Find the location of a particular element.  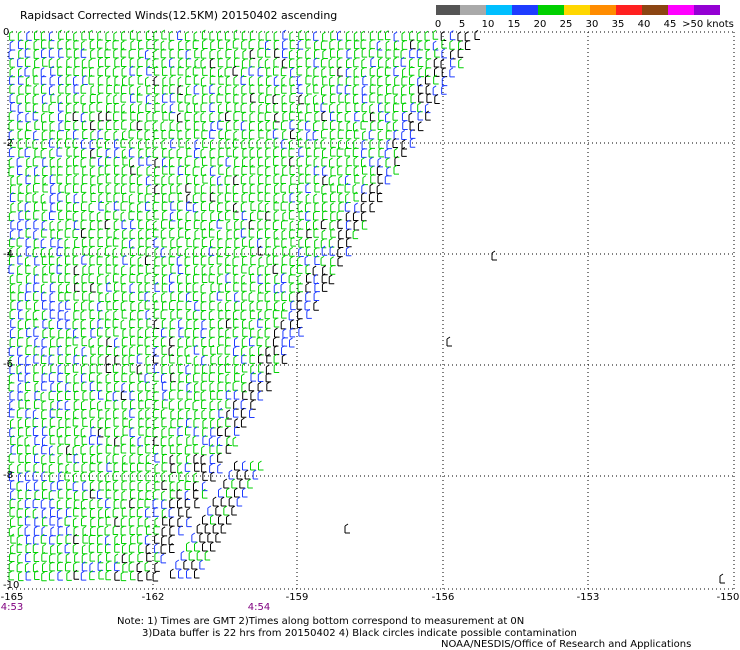

legend-tick-25: 25 is located at coordinates (566, 24).